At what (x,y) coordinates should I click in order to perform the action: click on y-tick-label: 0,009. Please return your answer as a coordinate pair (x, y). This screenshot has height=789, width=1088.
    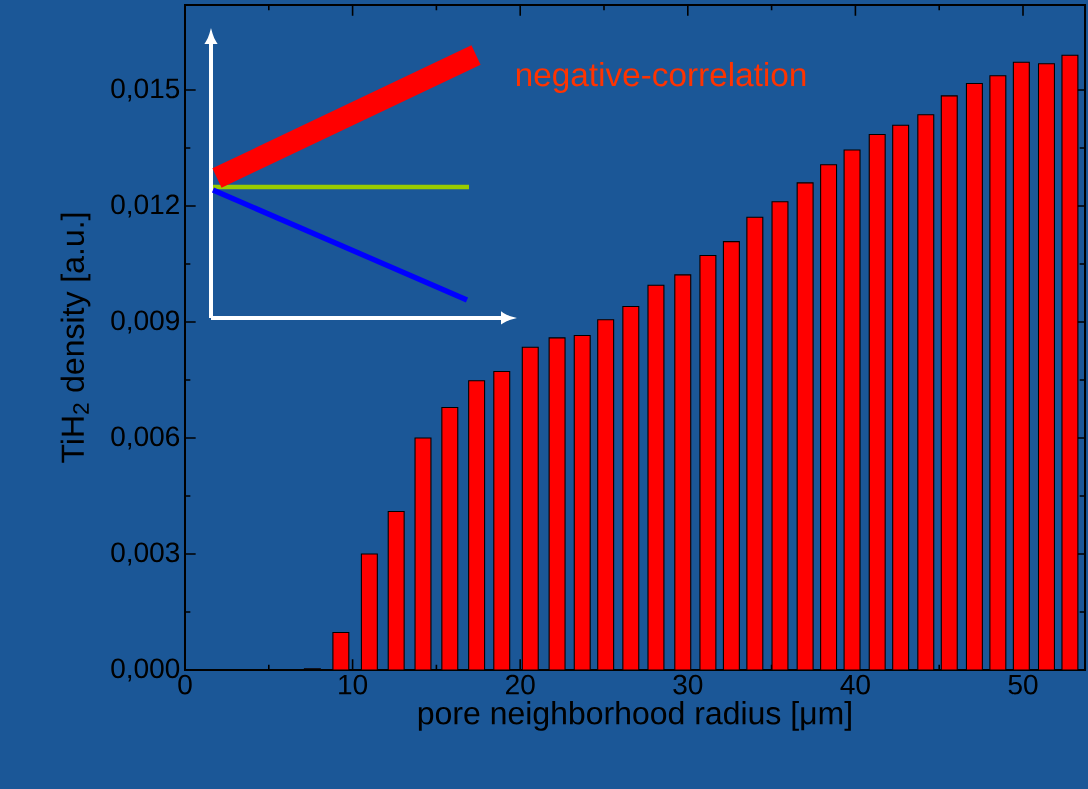
    Looking at the image, I should click on (145, 322).